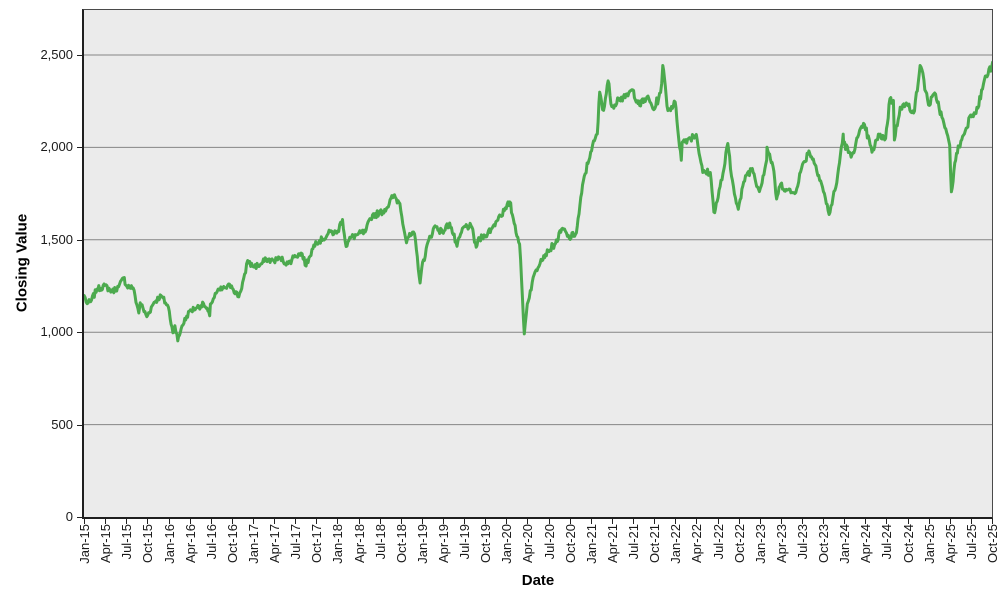 This screenshot has height=600, width=1000. What do you see at coordinates (253, 544) in the screenshot?
I see `x-tick-label: Jan-17` at bounding box center [253, 544].